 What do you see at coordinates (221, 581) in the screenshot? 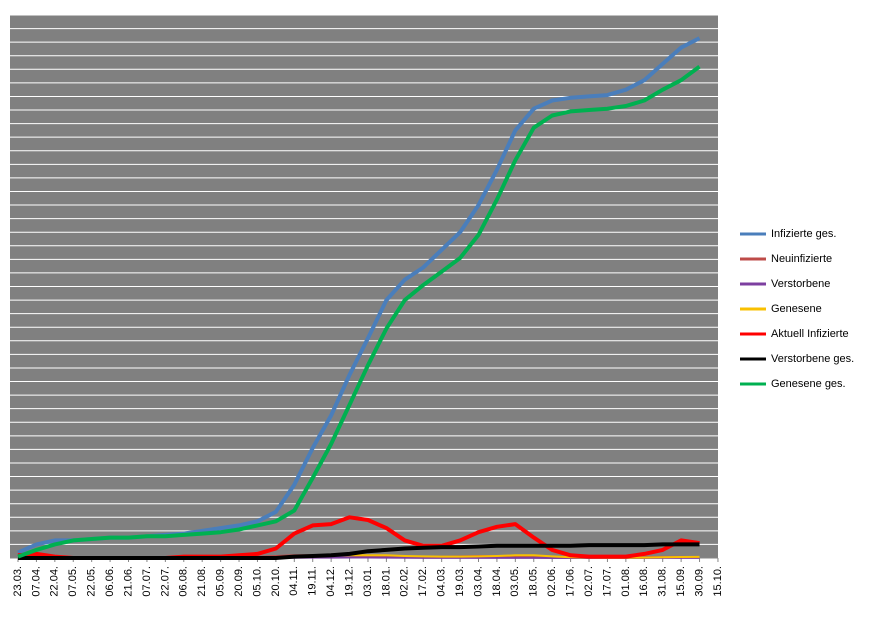
I see `x-tick-label: 05.09.` at bounding box center [221, 581].